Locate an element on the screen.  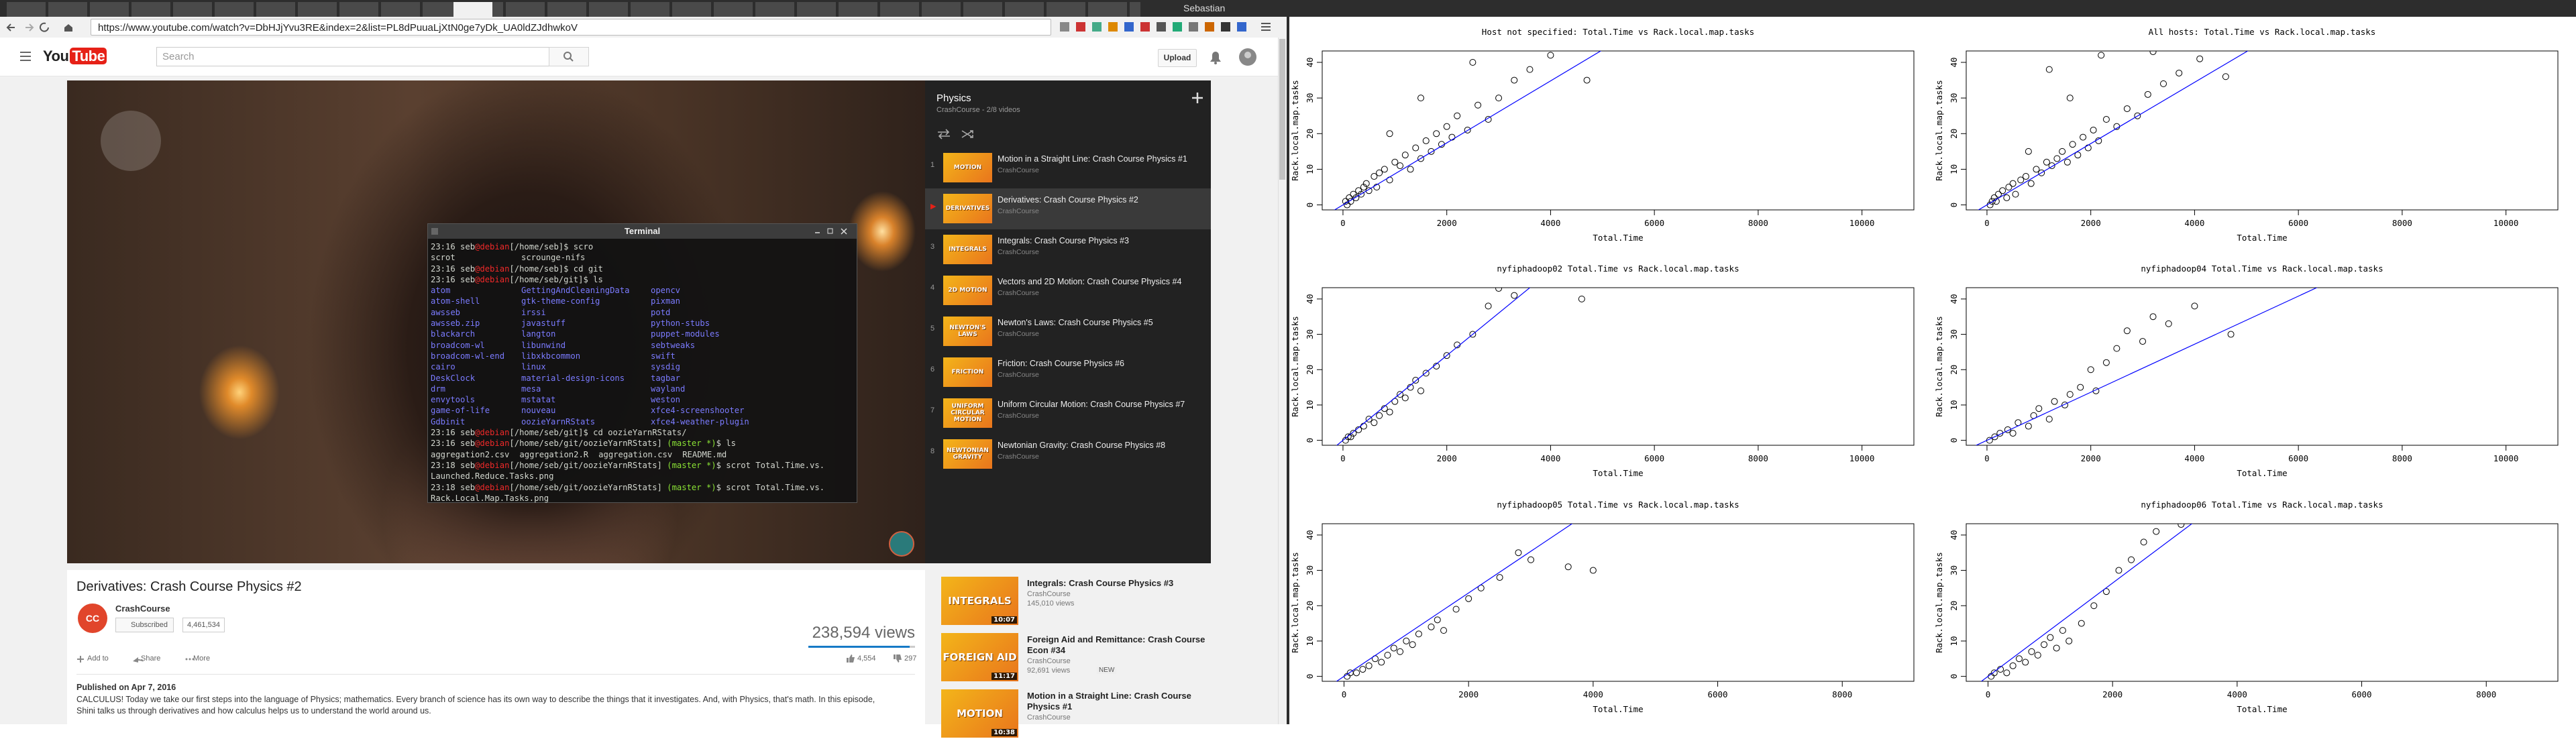
scrollbar is located at coordinates (1282, 381).